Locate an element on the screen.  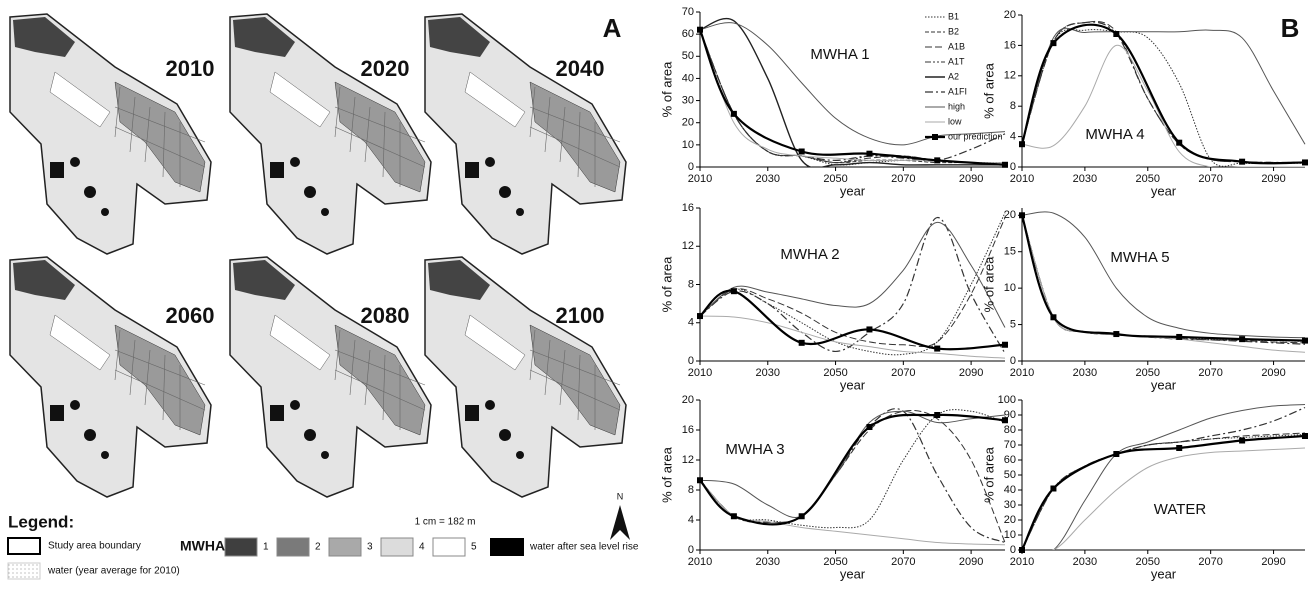
map-year: 2040 is located at coordinates (580, 68).